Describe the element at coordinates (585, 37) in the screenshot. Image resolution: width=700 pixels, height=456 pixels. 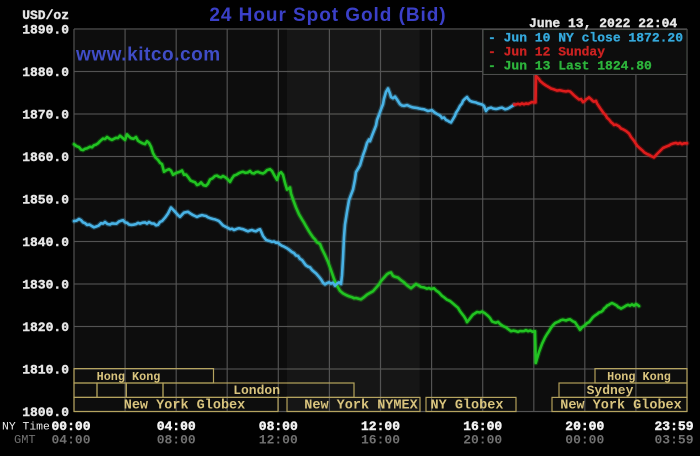
I see `svg-text: - Jun 10 NY close 1872.20` at that location.